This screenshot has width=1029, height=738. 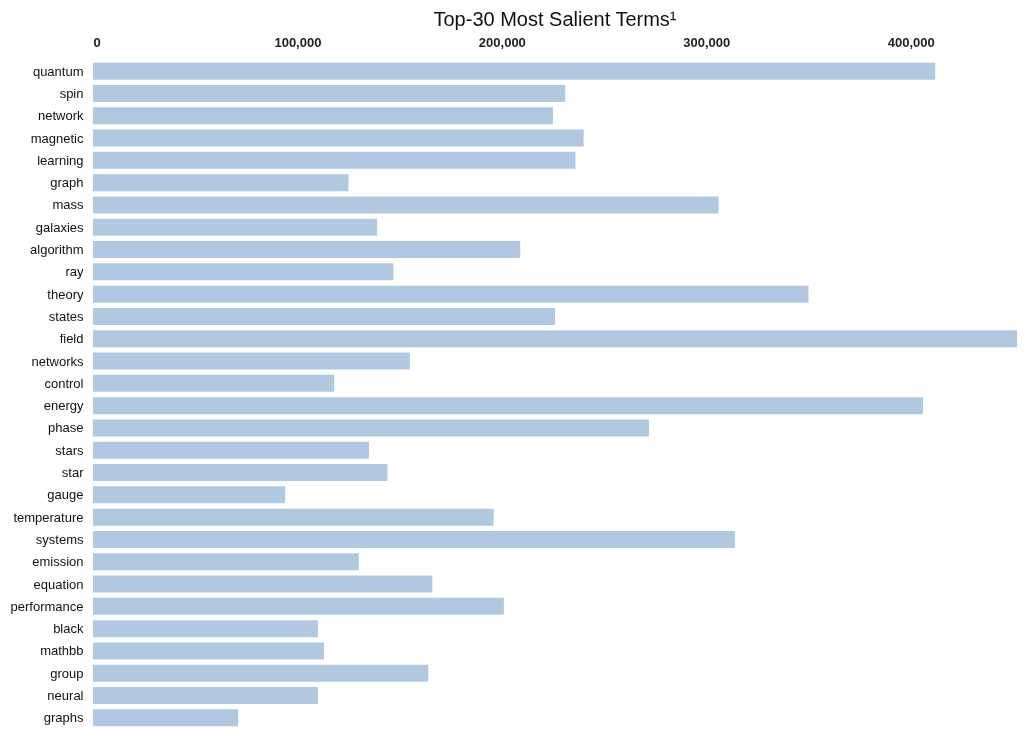 I want to click on x-tick-label: 300,000, so click(x=707, y=42).